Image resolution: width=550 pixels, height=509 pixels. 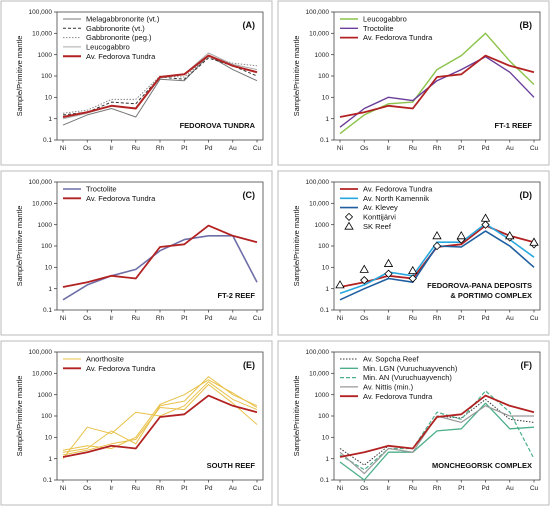 I want to click on legend-label: Av. North Kamennik, so click(x=396, y=198).